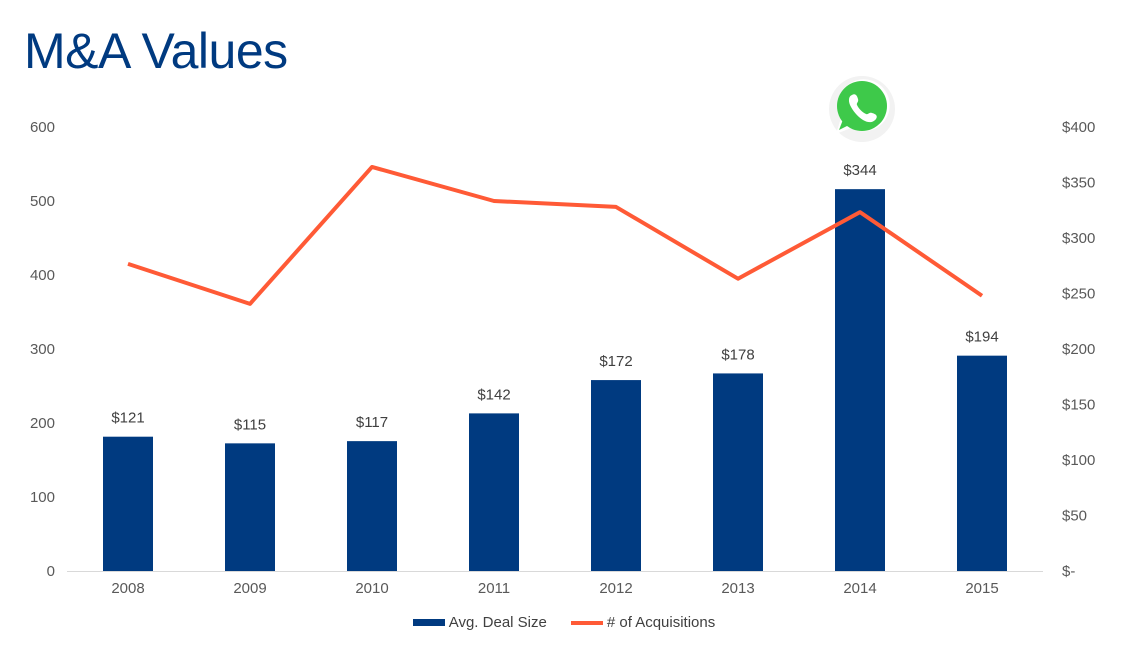 The height and width of the screenshot is (663, 1128). I want to click on bar-2009, so click(250, 507).